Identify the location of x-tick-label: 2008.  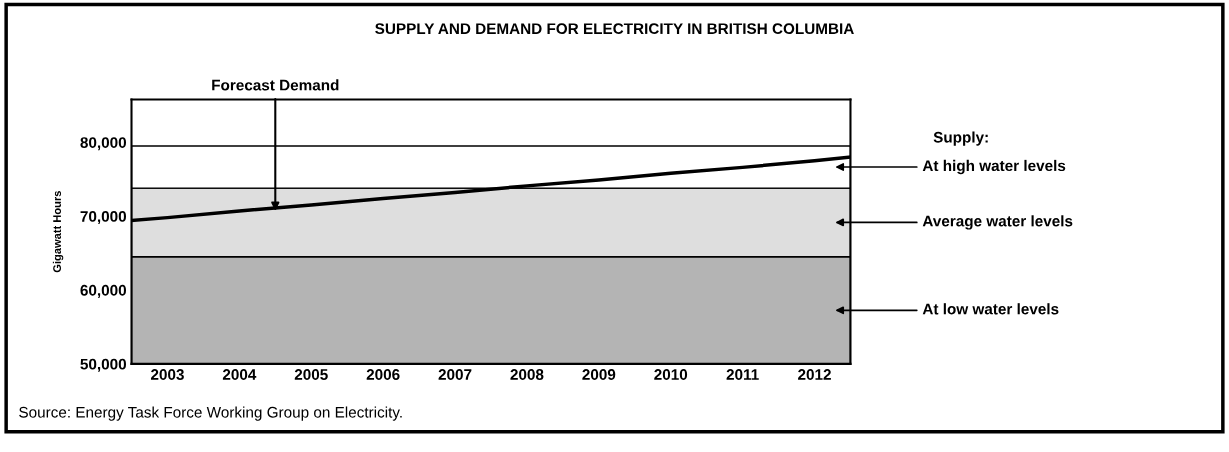
(527, 374).